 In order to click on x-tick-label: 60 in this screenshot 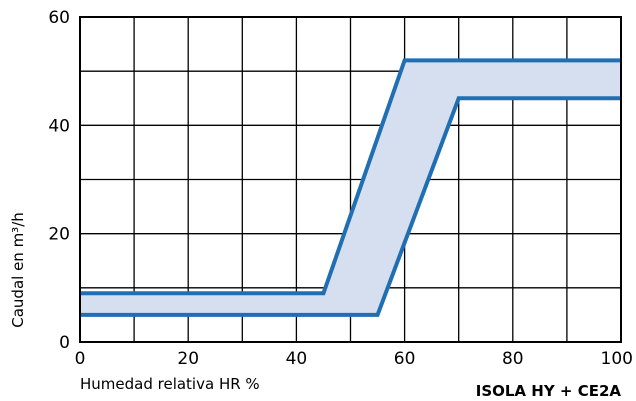, I will do `click(405, 359)`.